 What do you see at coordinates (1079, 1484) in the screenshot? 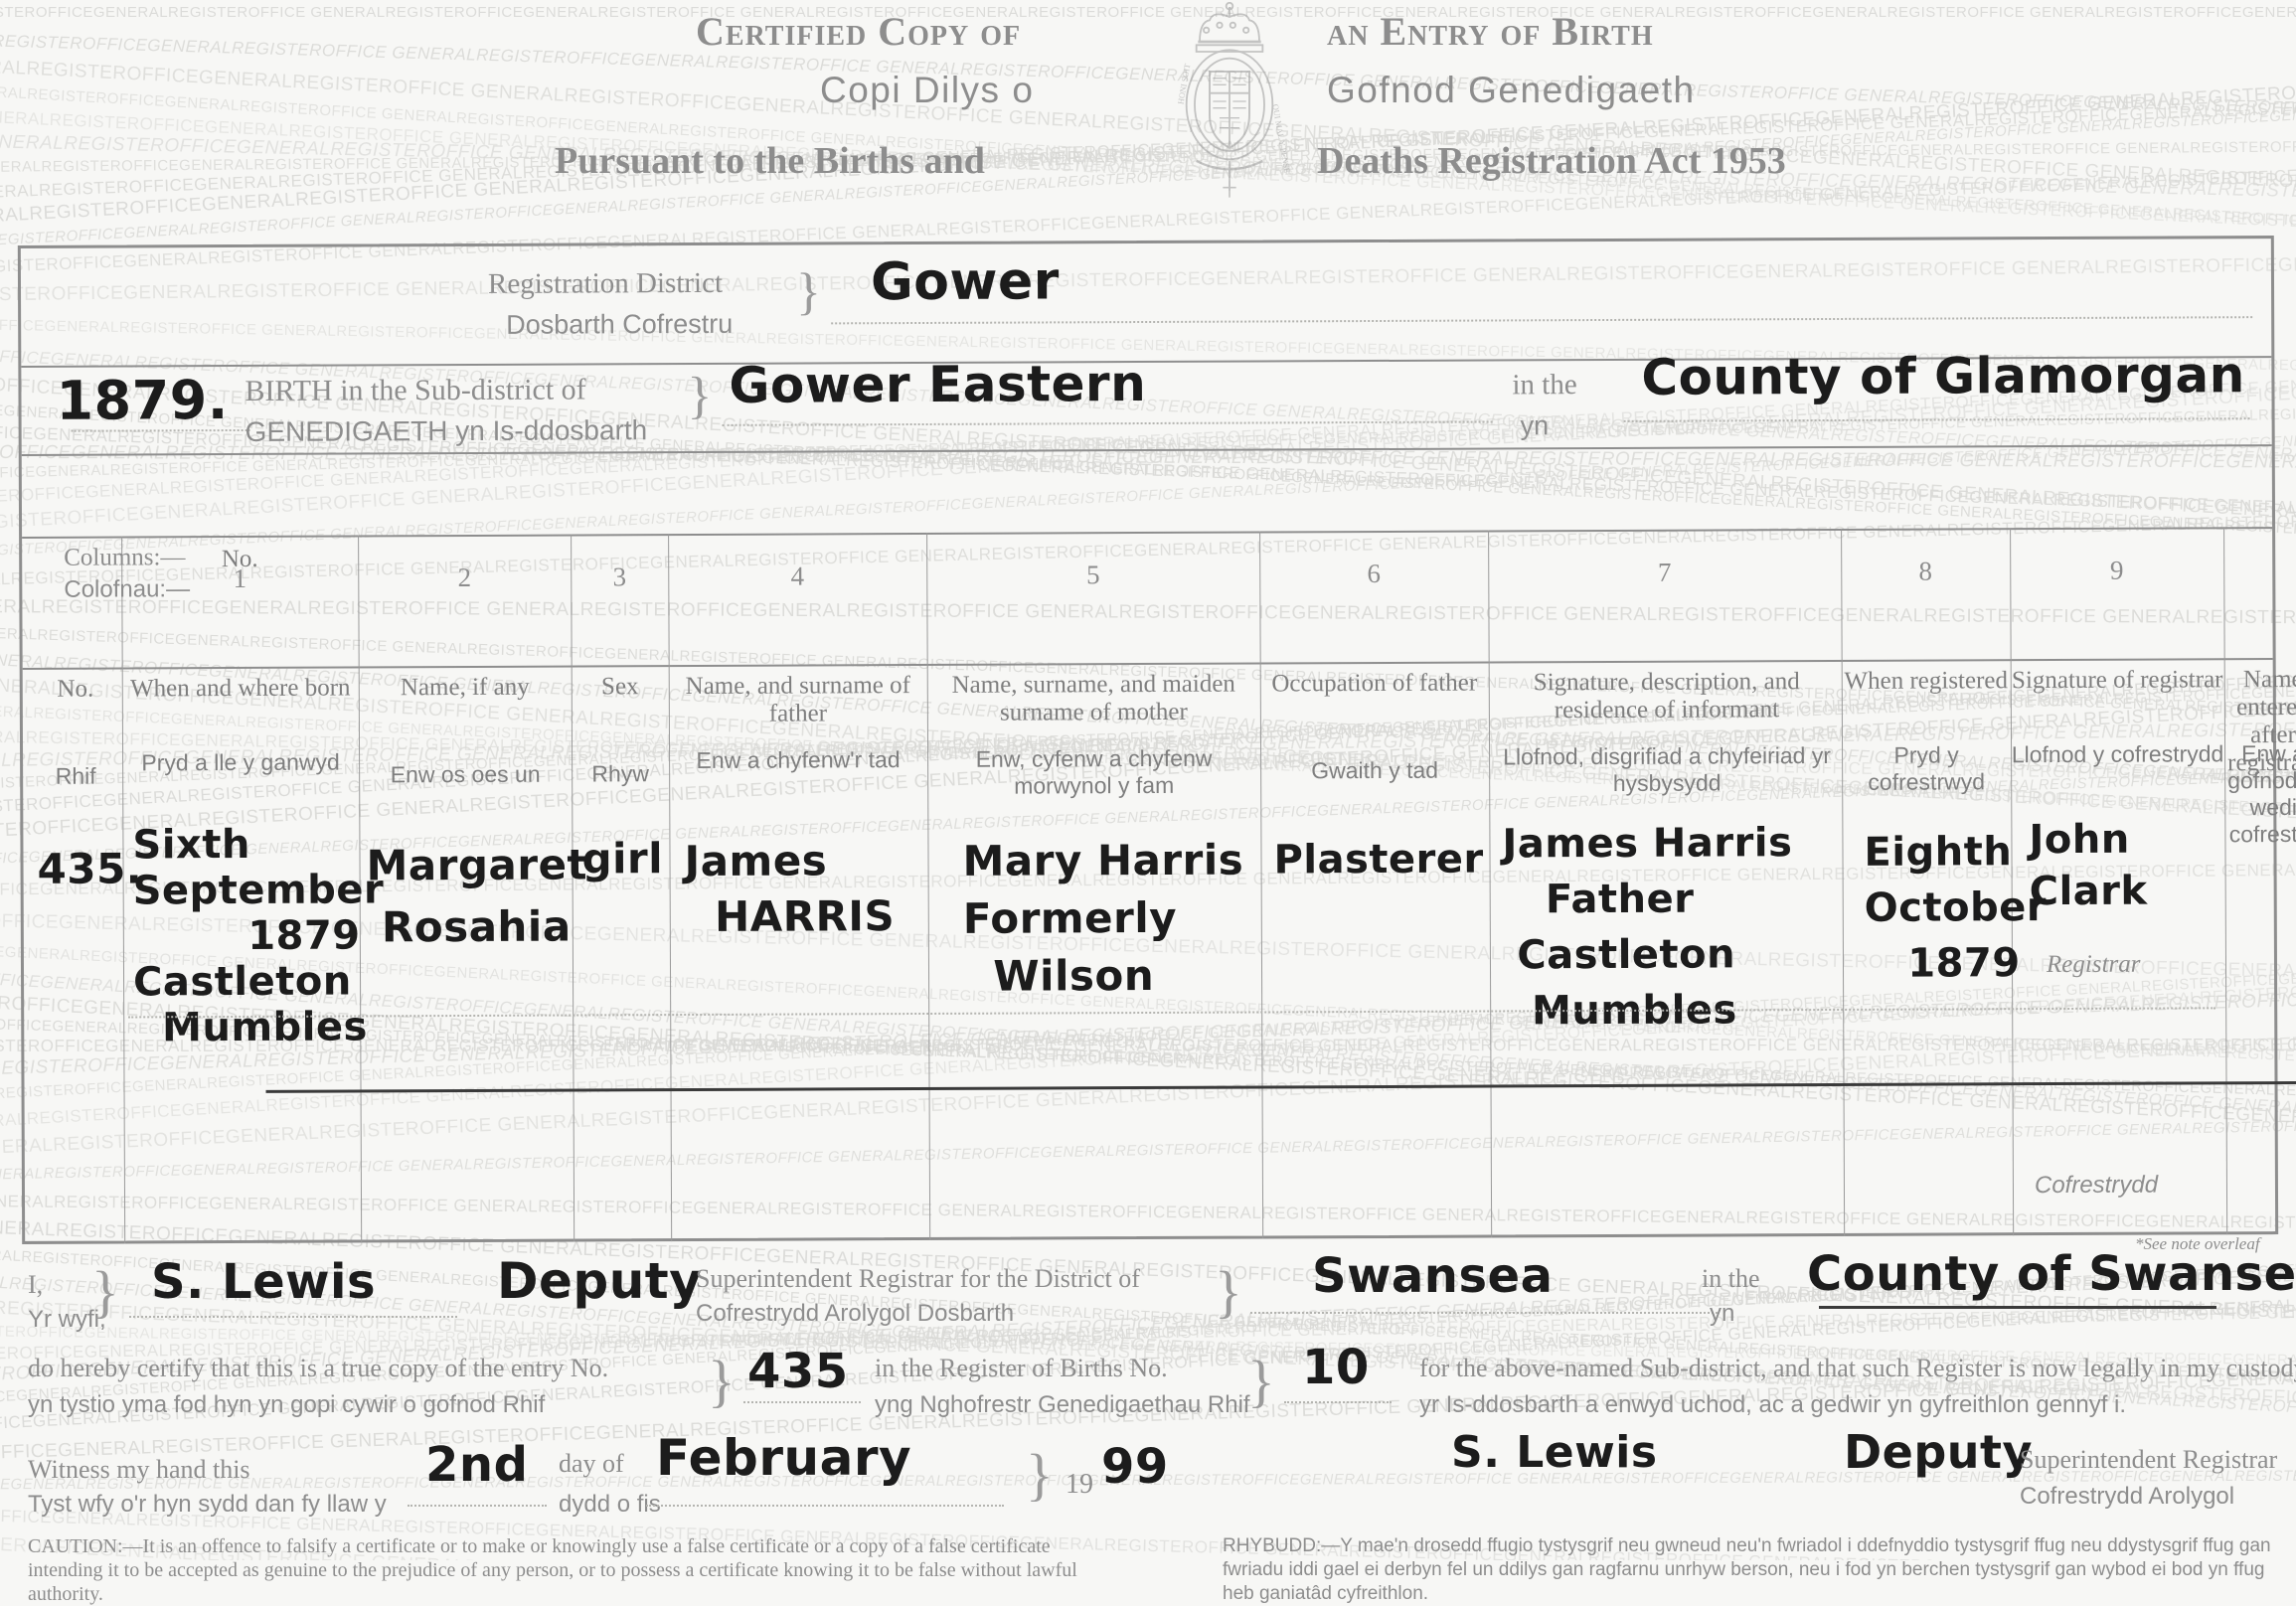
I see `cert-year-prefix: 19` at bounding box center [1079, 1484].